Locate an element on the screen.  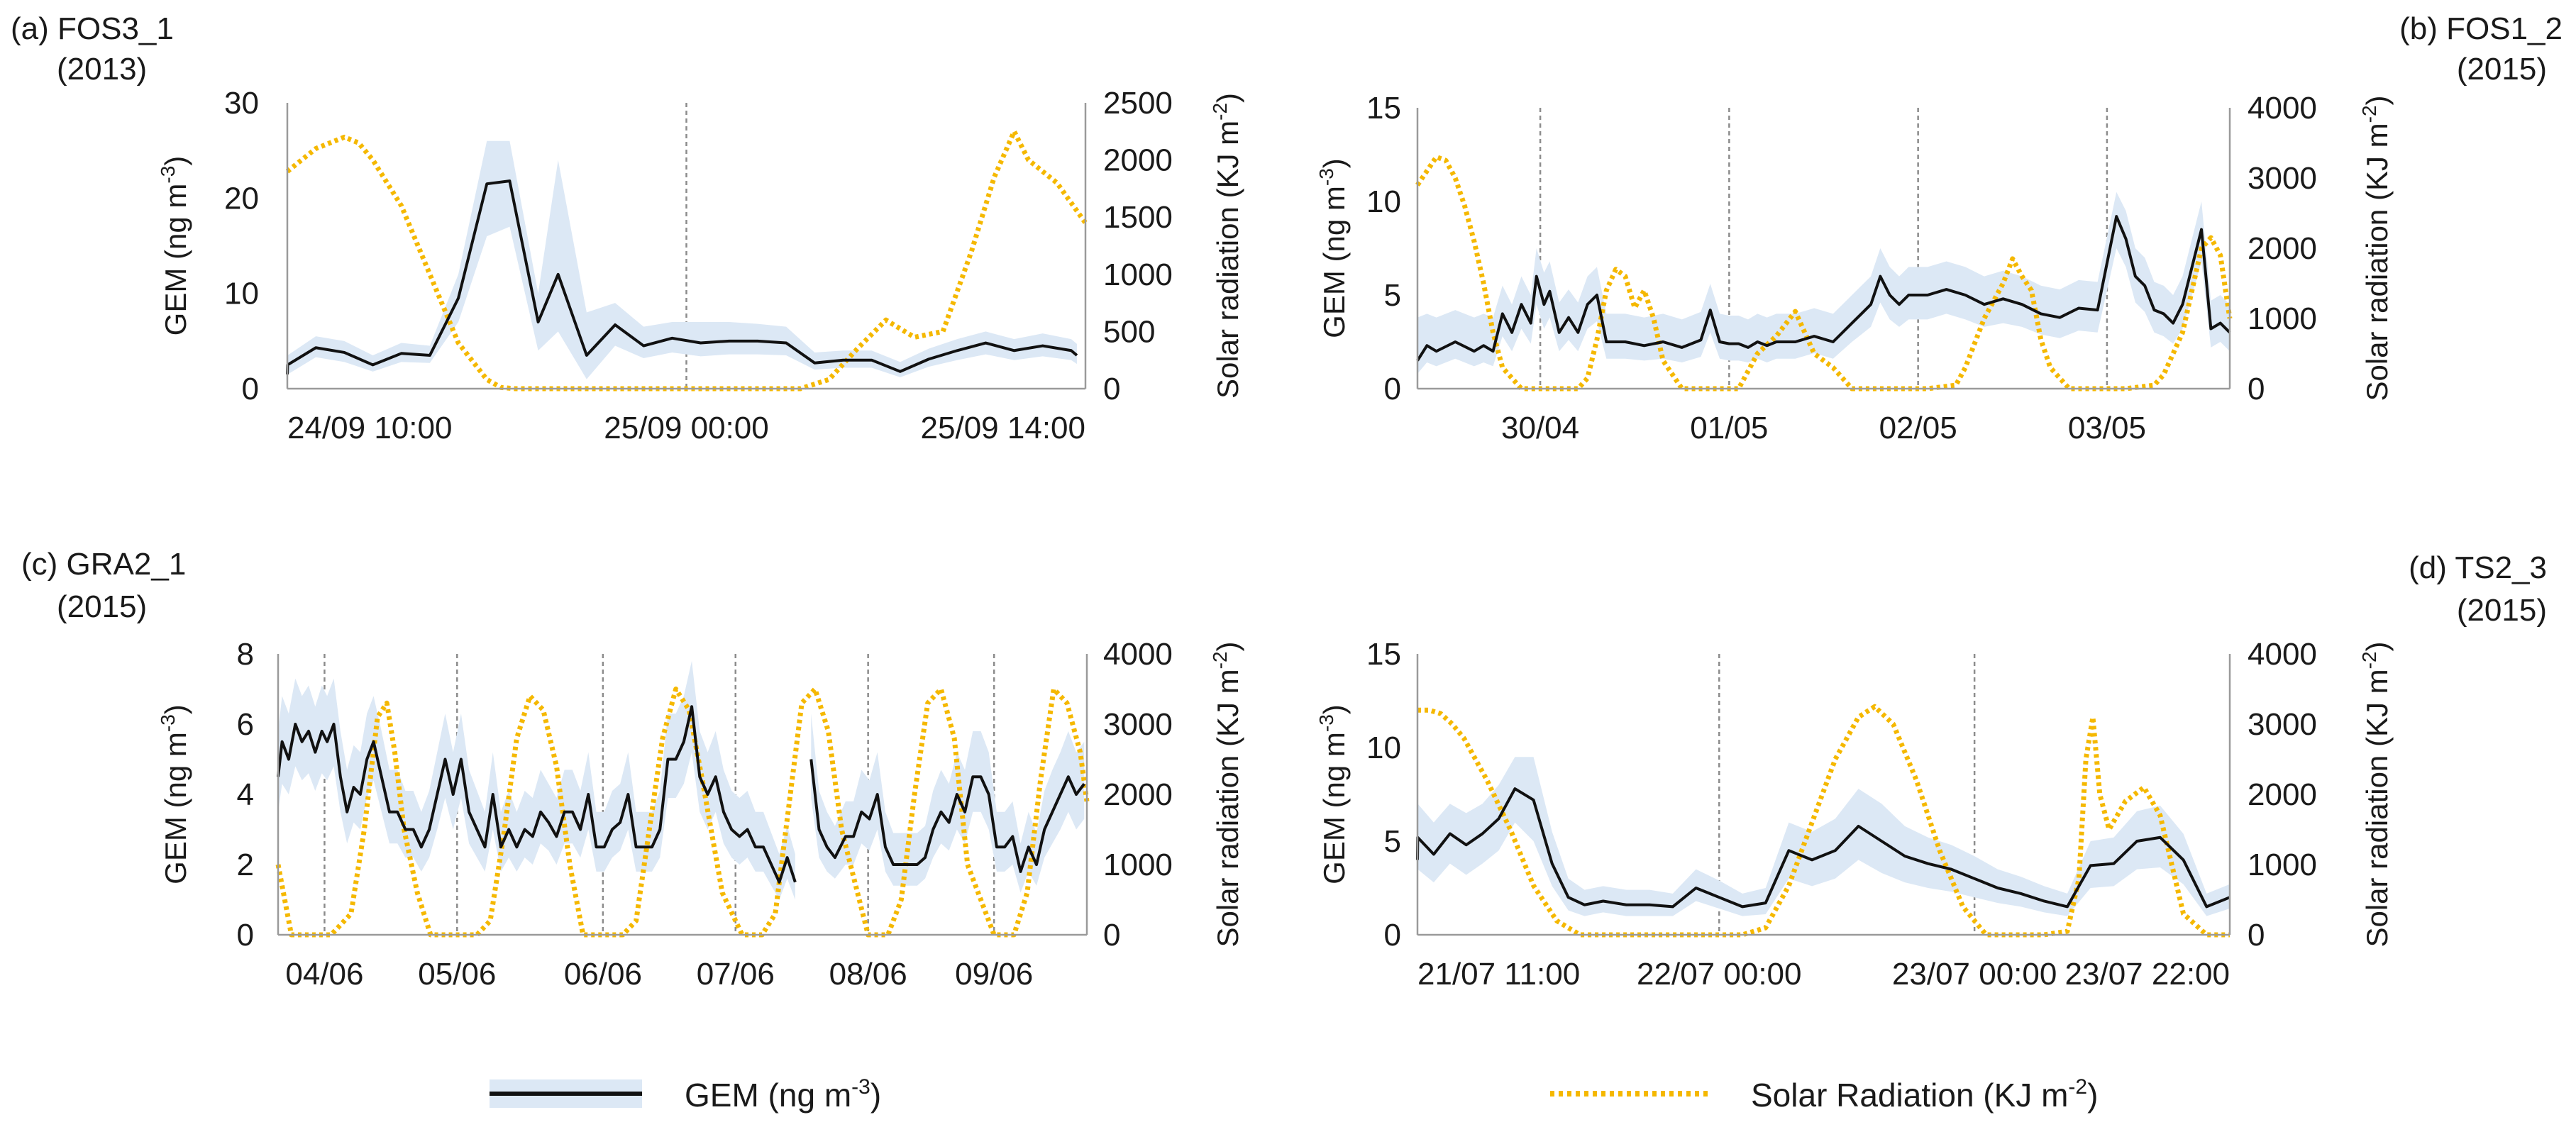
x-tick-label: 03/05 is located at coordinates (2107, 428).